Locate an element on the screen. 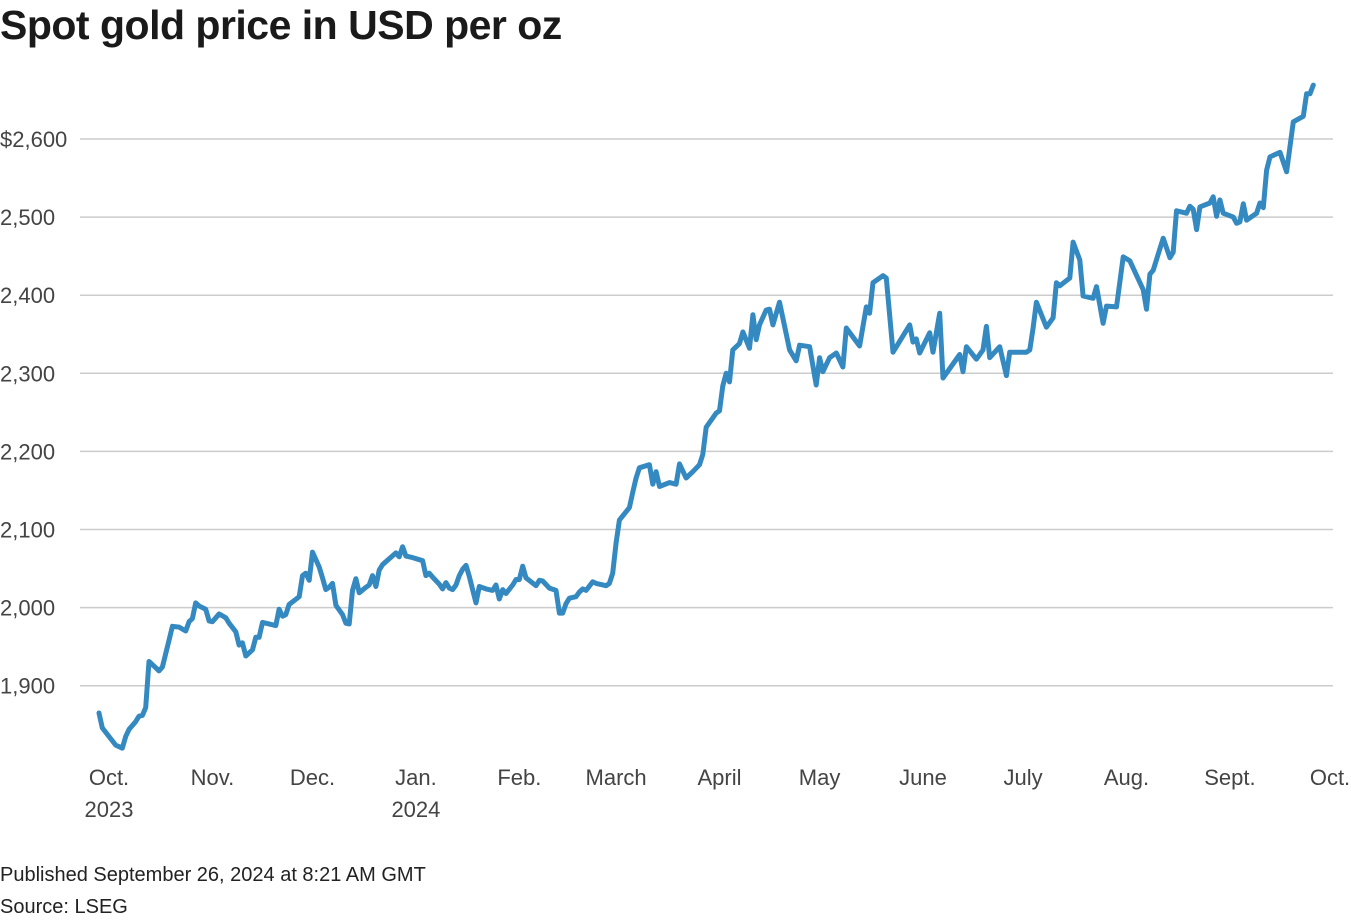  y-tick-label: 2,100 is located at coordinates (27, 530).